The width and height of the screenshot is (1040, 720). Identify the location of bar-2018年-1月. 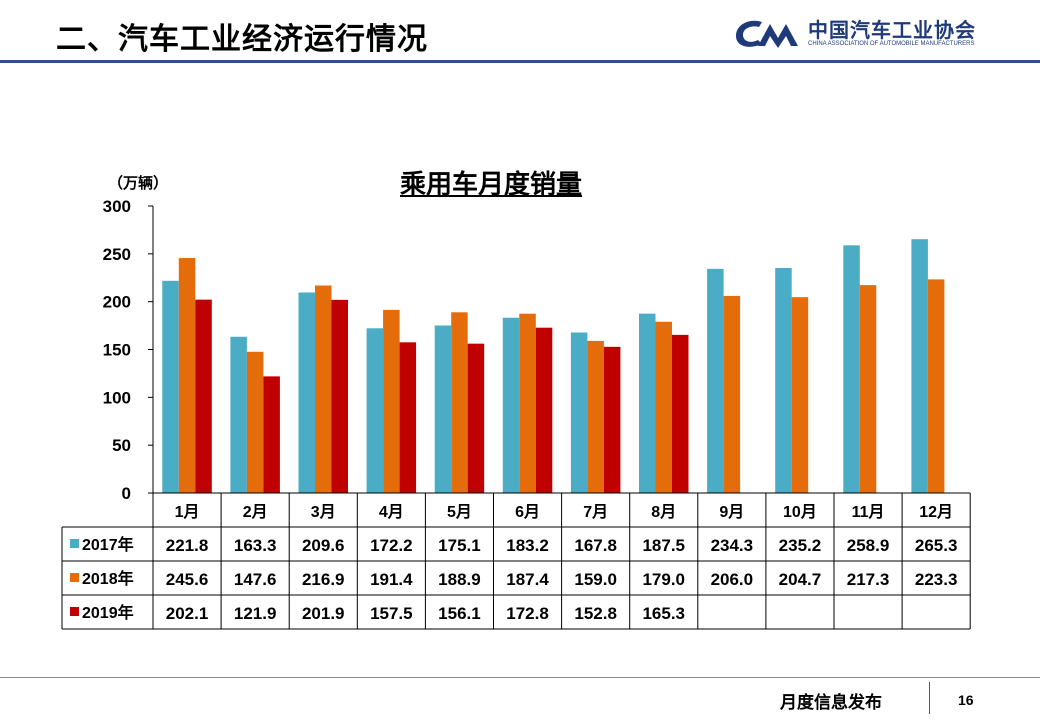
(187, 375).